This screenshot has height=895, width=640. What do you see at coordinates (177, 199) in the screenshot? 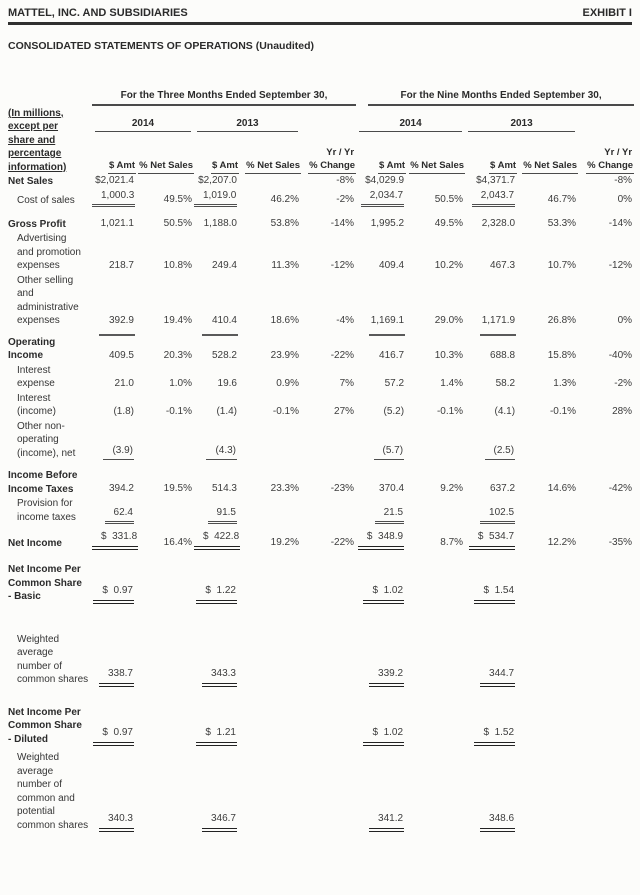
I see `value: 49.5%` at bounding box center [177, 199].